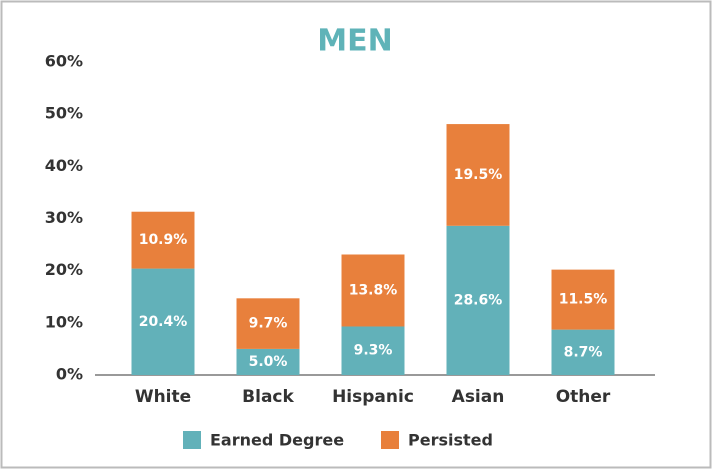  I want to click on y-tick-label: 20%, so click(64, 269).